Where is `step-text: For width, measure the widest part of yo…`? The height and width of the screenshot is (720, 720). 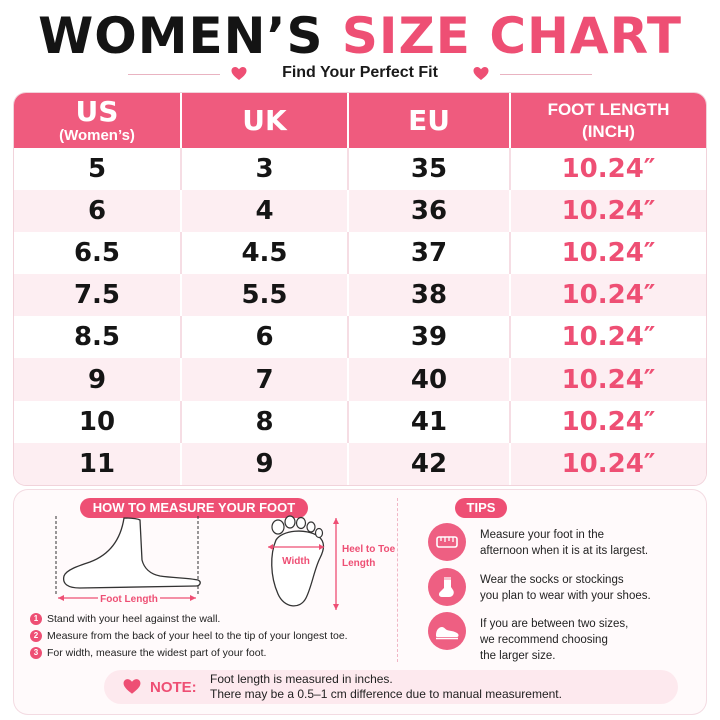
step-text: For width, measure the widest part of yo… is located at coordinates (157, 652).